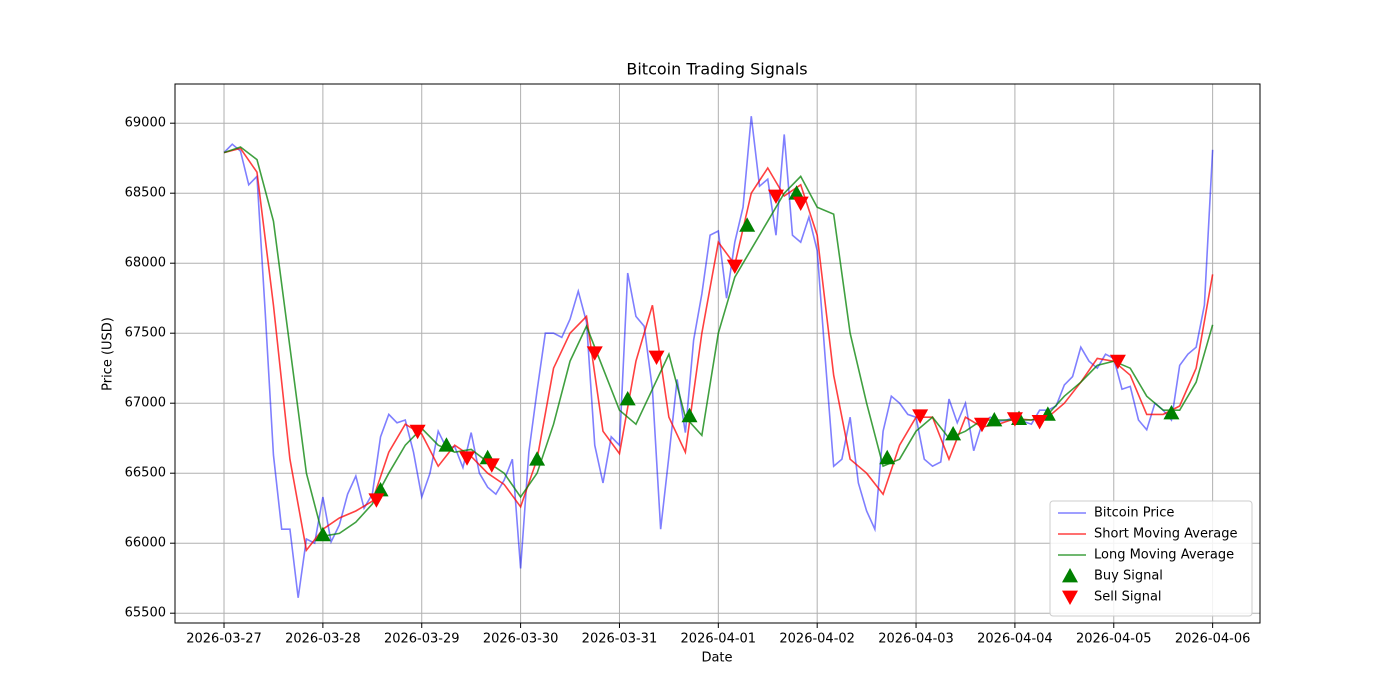 This screenshot has height=700, width=1400. Describe the element at coordinates (145, 473) in the screenshot. I see `y-tick-label: 66500` at that location.